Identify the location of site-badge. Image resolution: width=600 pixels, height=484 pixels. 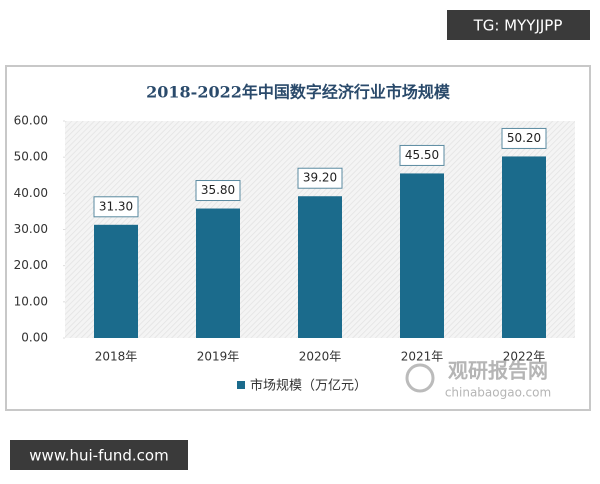
(99, 455).